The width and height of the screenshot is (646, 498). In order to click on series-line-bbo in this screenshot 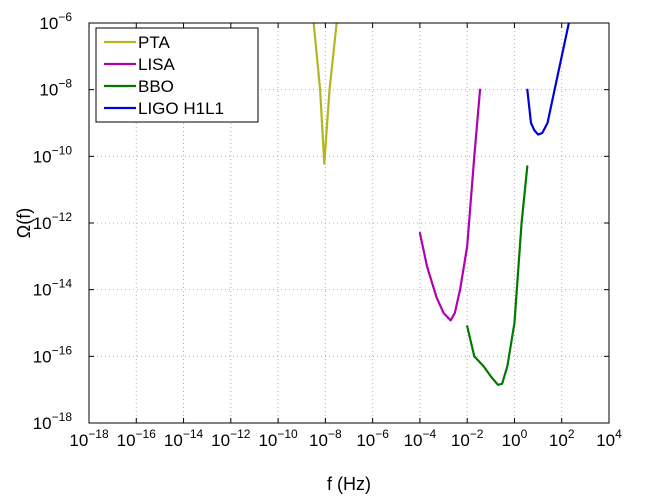, I will do `click(497, 275)`.